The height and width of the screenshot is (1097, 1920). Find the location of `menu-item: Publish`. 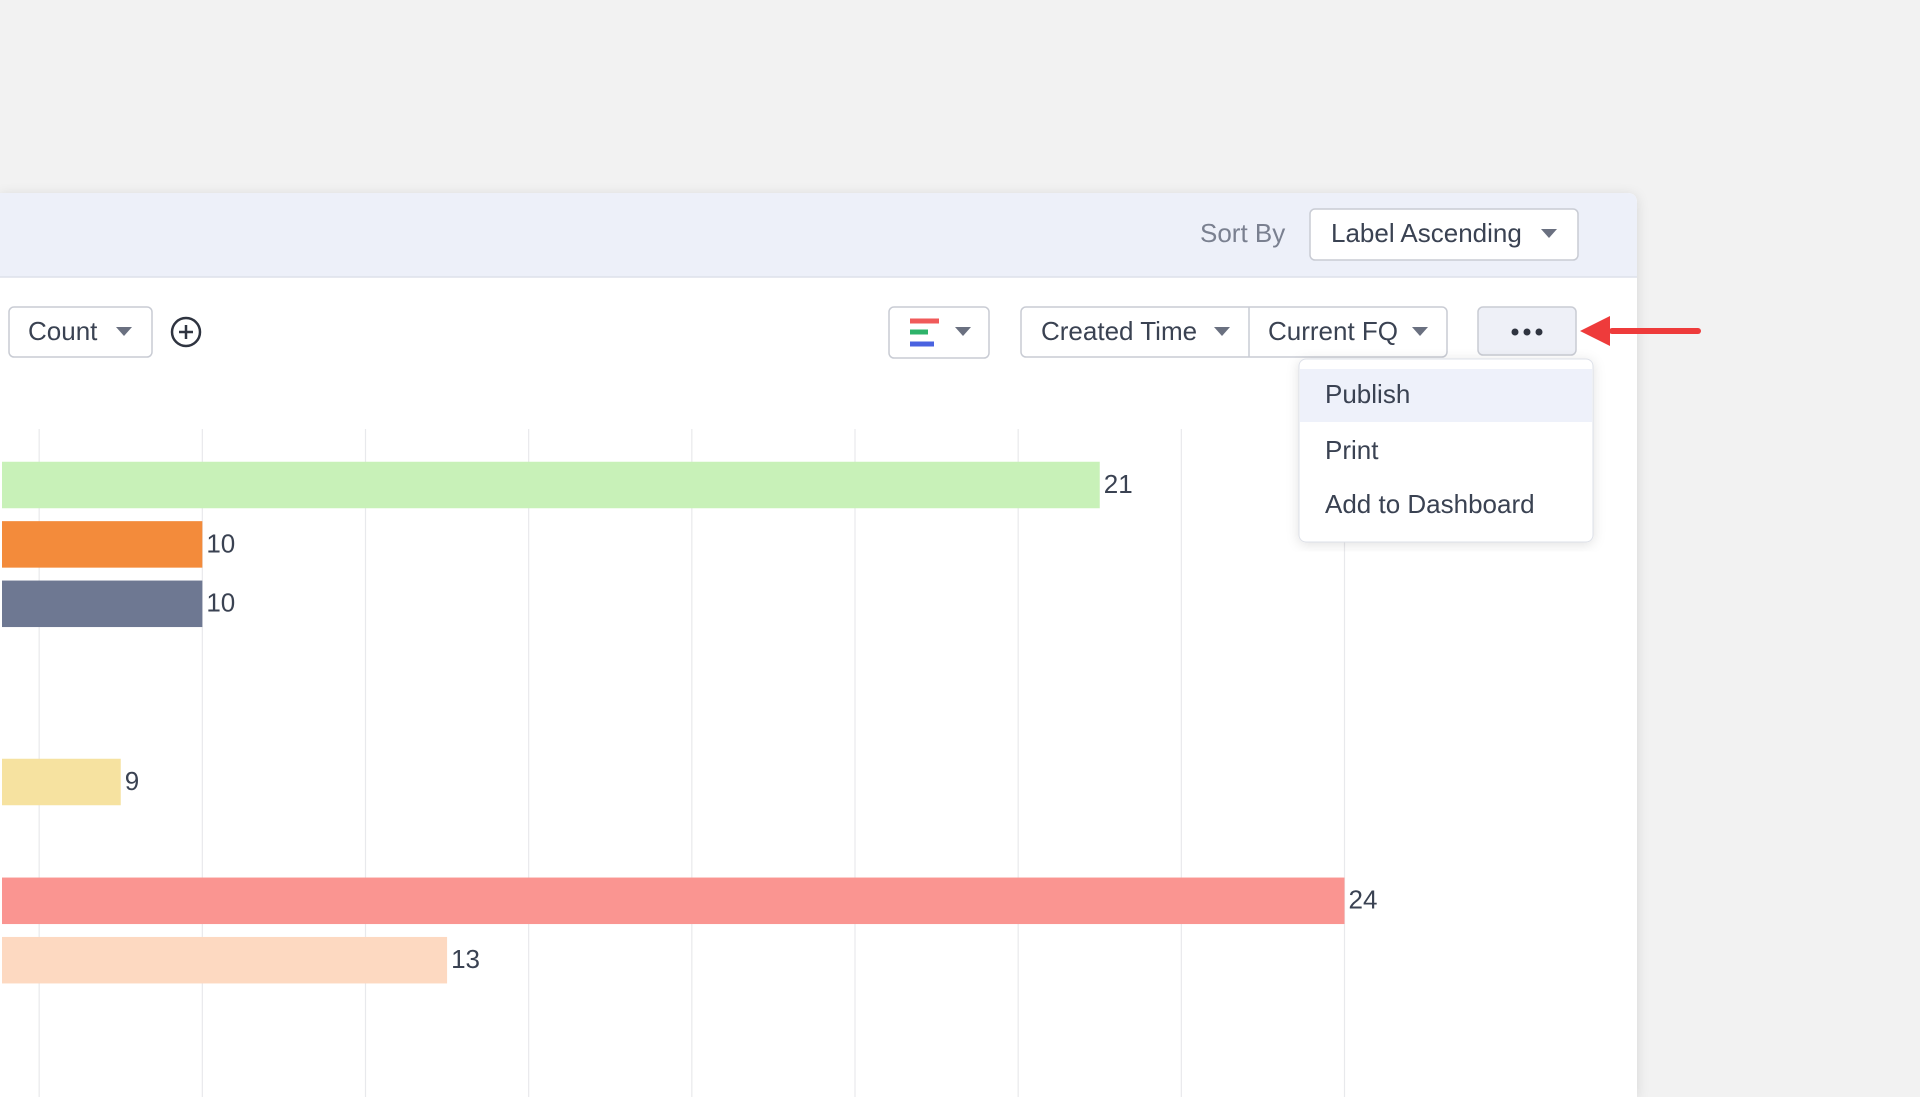

menu-item: Publish is located at coordinates (1367, 394).